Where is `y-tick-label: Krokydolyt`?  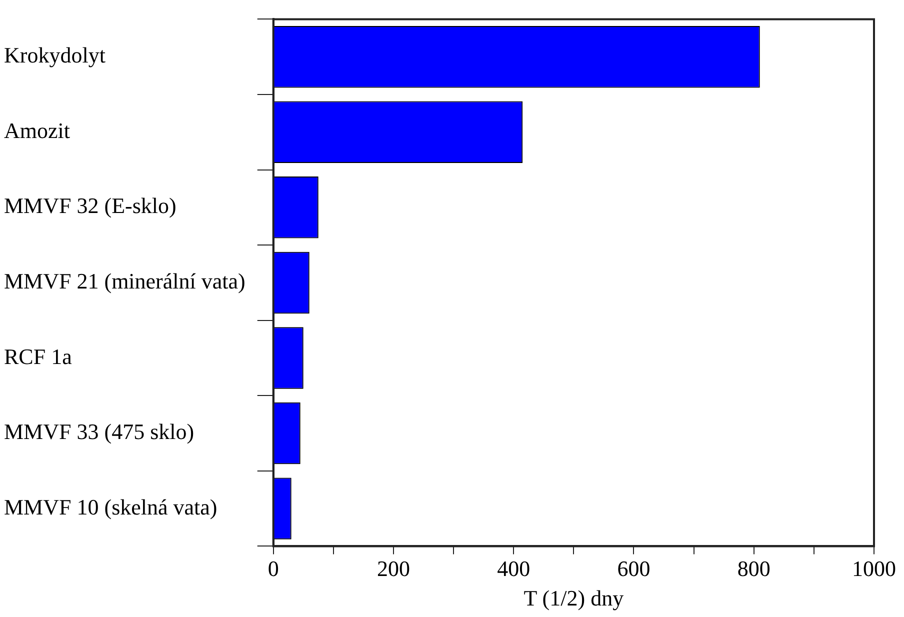
y-tick-label: Krokydolyt is located at coordinates (55, 55).